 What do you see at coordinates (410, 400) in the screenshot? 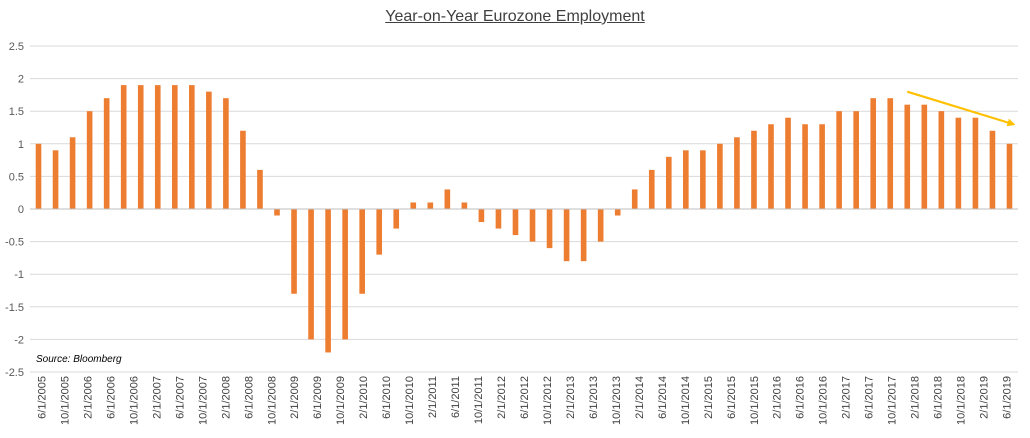
I see `x-tick-label: 10/1/2010` at bounding box center [410, 400].